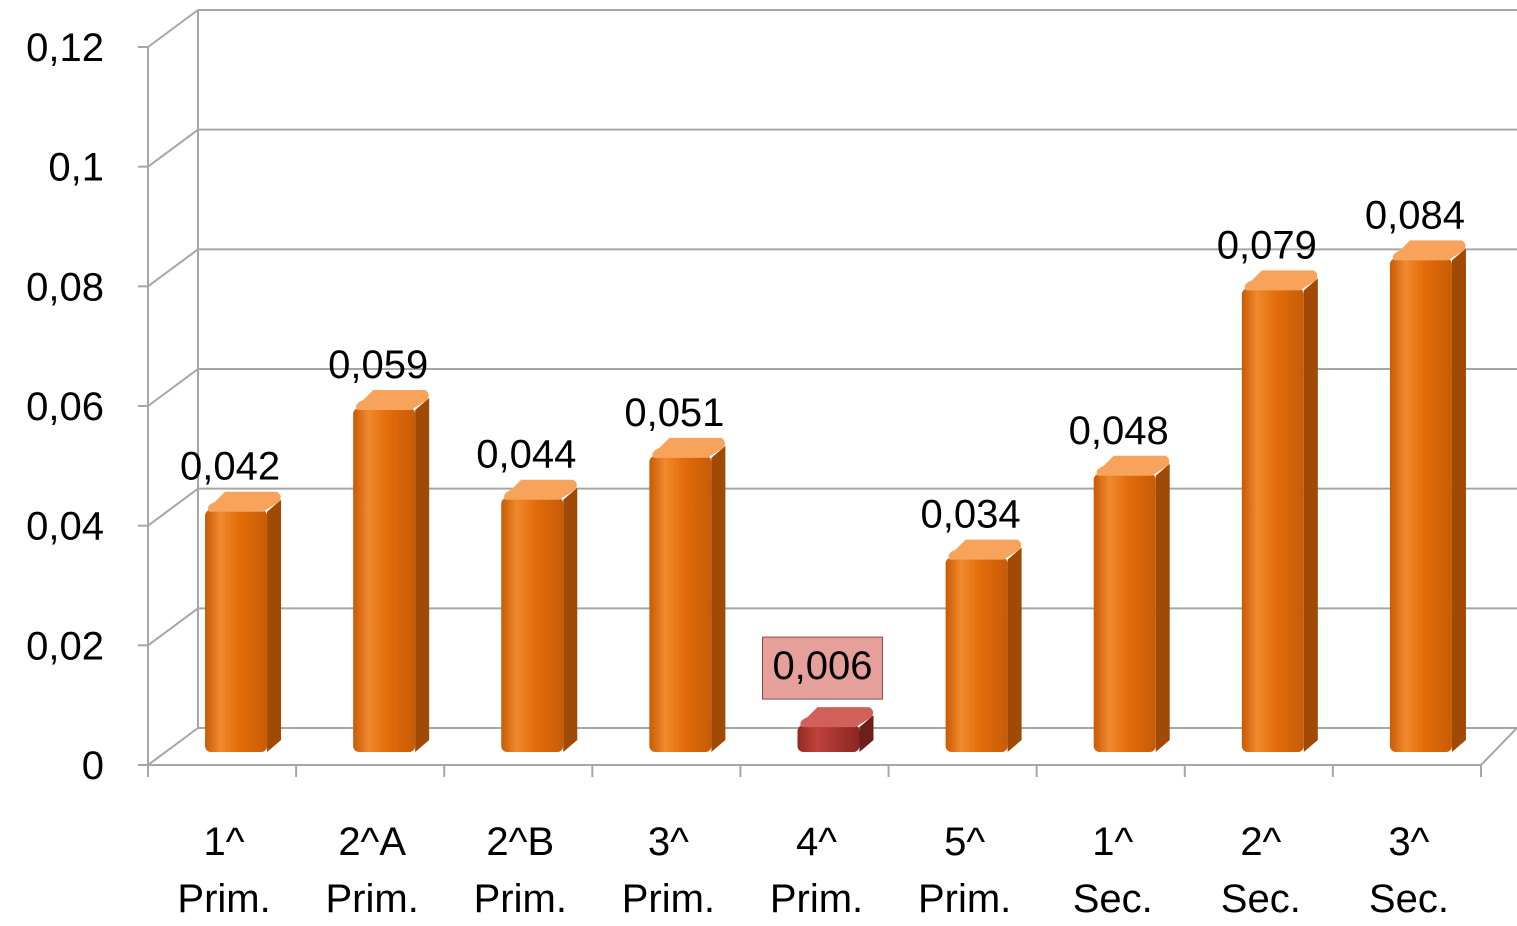 Image resolution: width=1517 pixels, height=926 pixels. What do you see at coordinates (1498, 746) in the screenshot?
I see `floor-right-edge` at bounding box center [1498, 746].